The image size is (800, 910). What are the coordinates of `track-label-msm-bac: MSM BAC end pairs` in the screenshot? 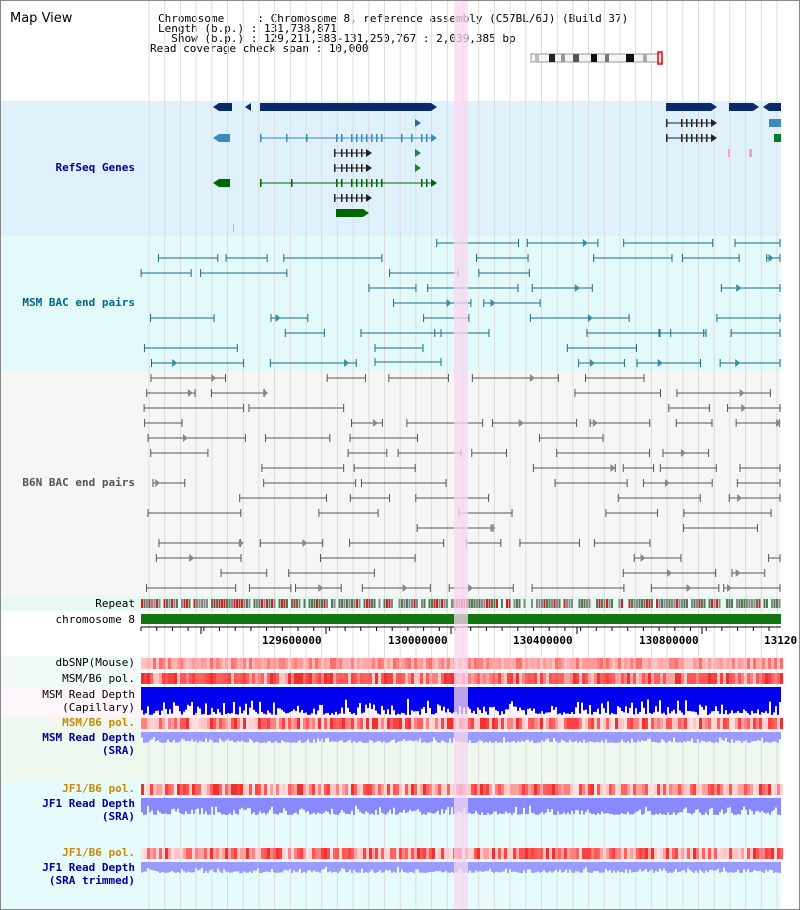 It's located at (78, 302).